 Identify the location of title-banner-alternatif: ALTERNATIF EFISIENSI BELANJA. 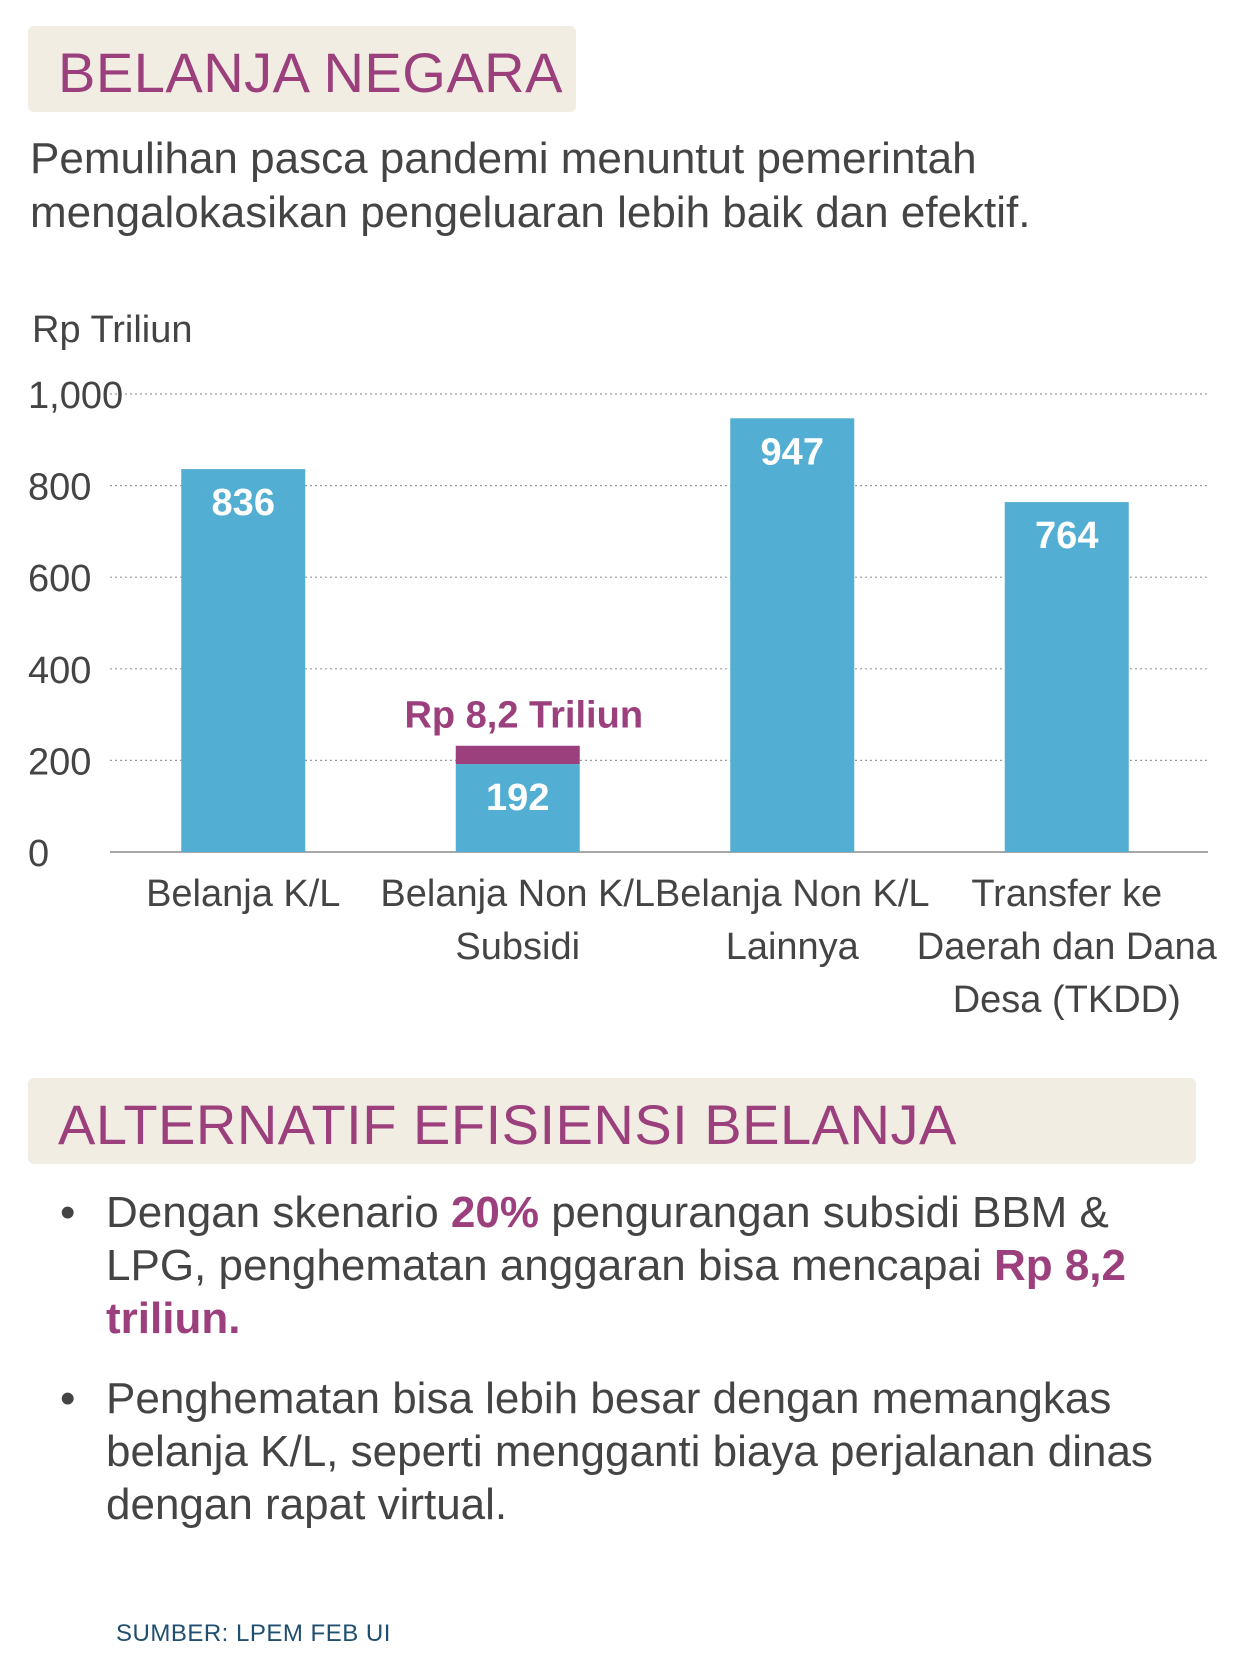
(612, 1121).